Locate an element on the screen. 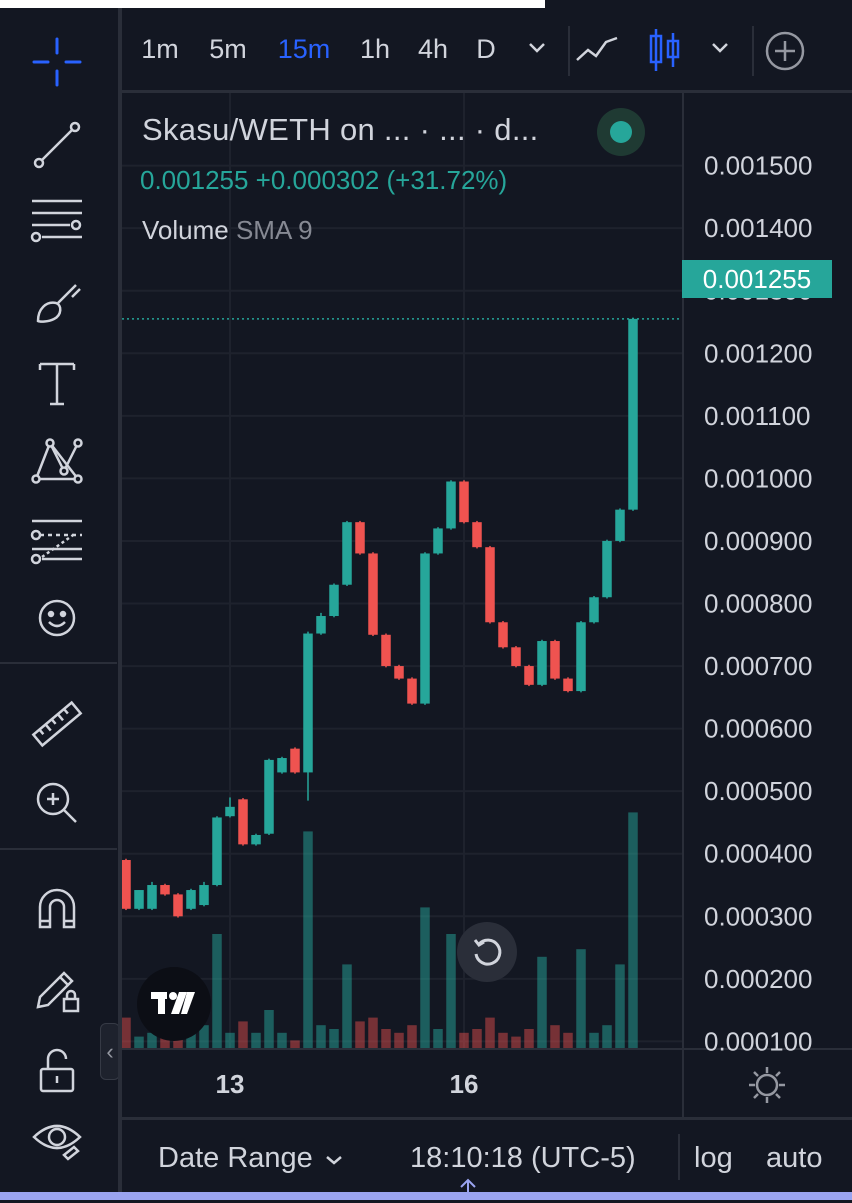 The image size is (852, 1203). date-range-button: Date Range is located at coordinates (235, 1158).